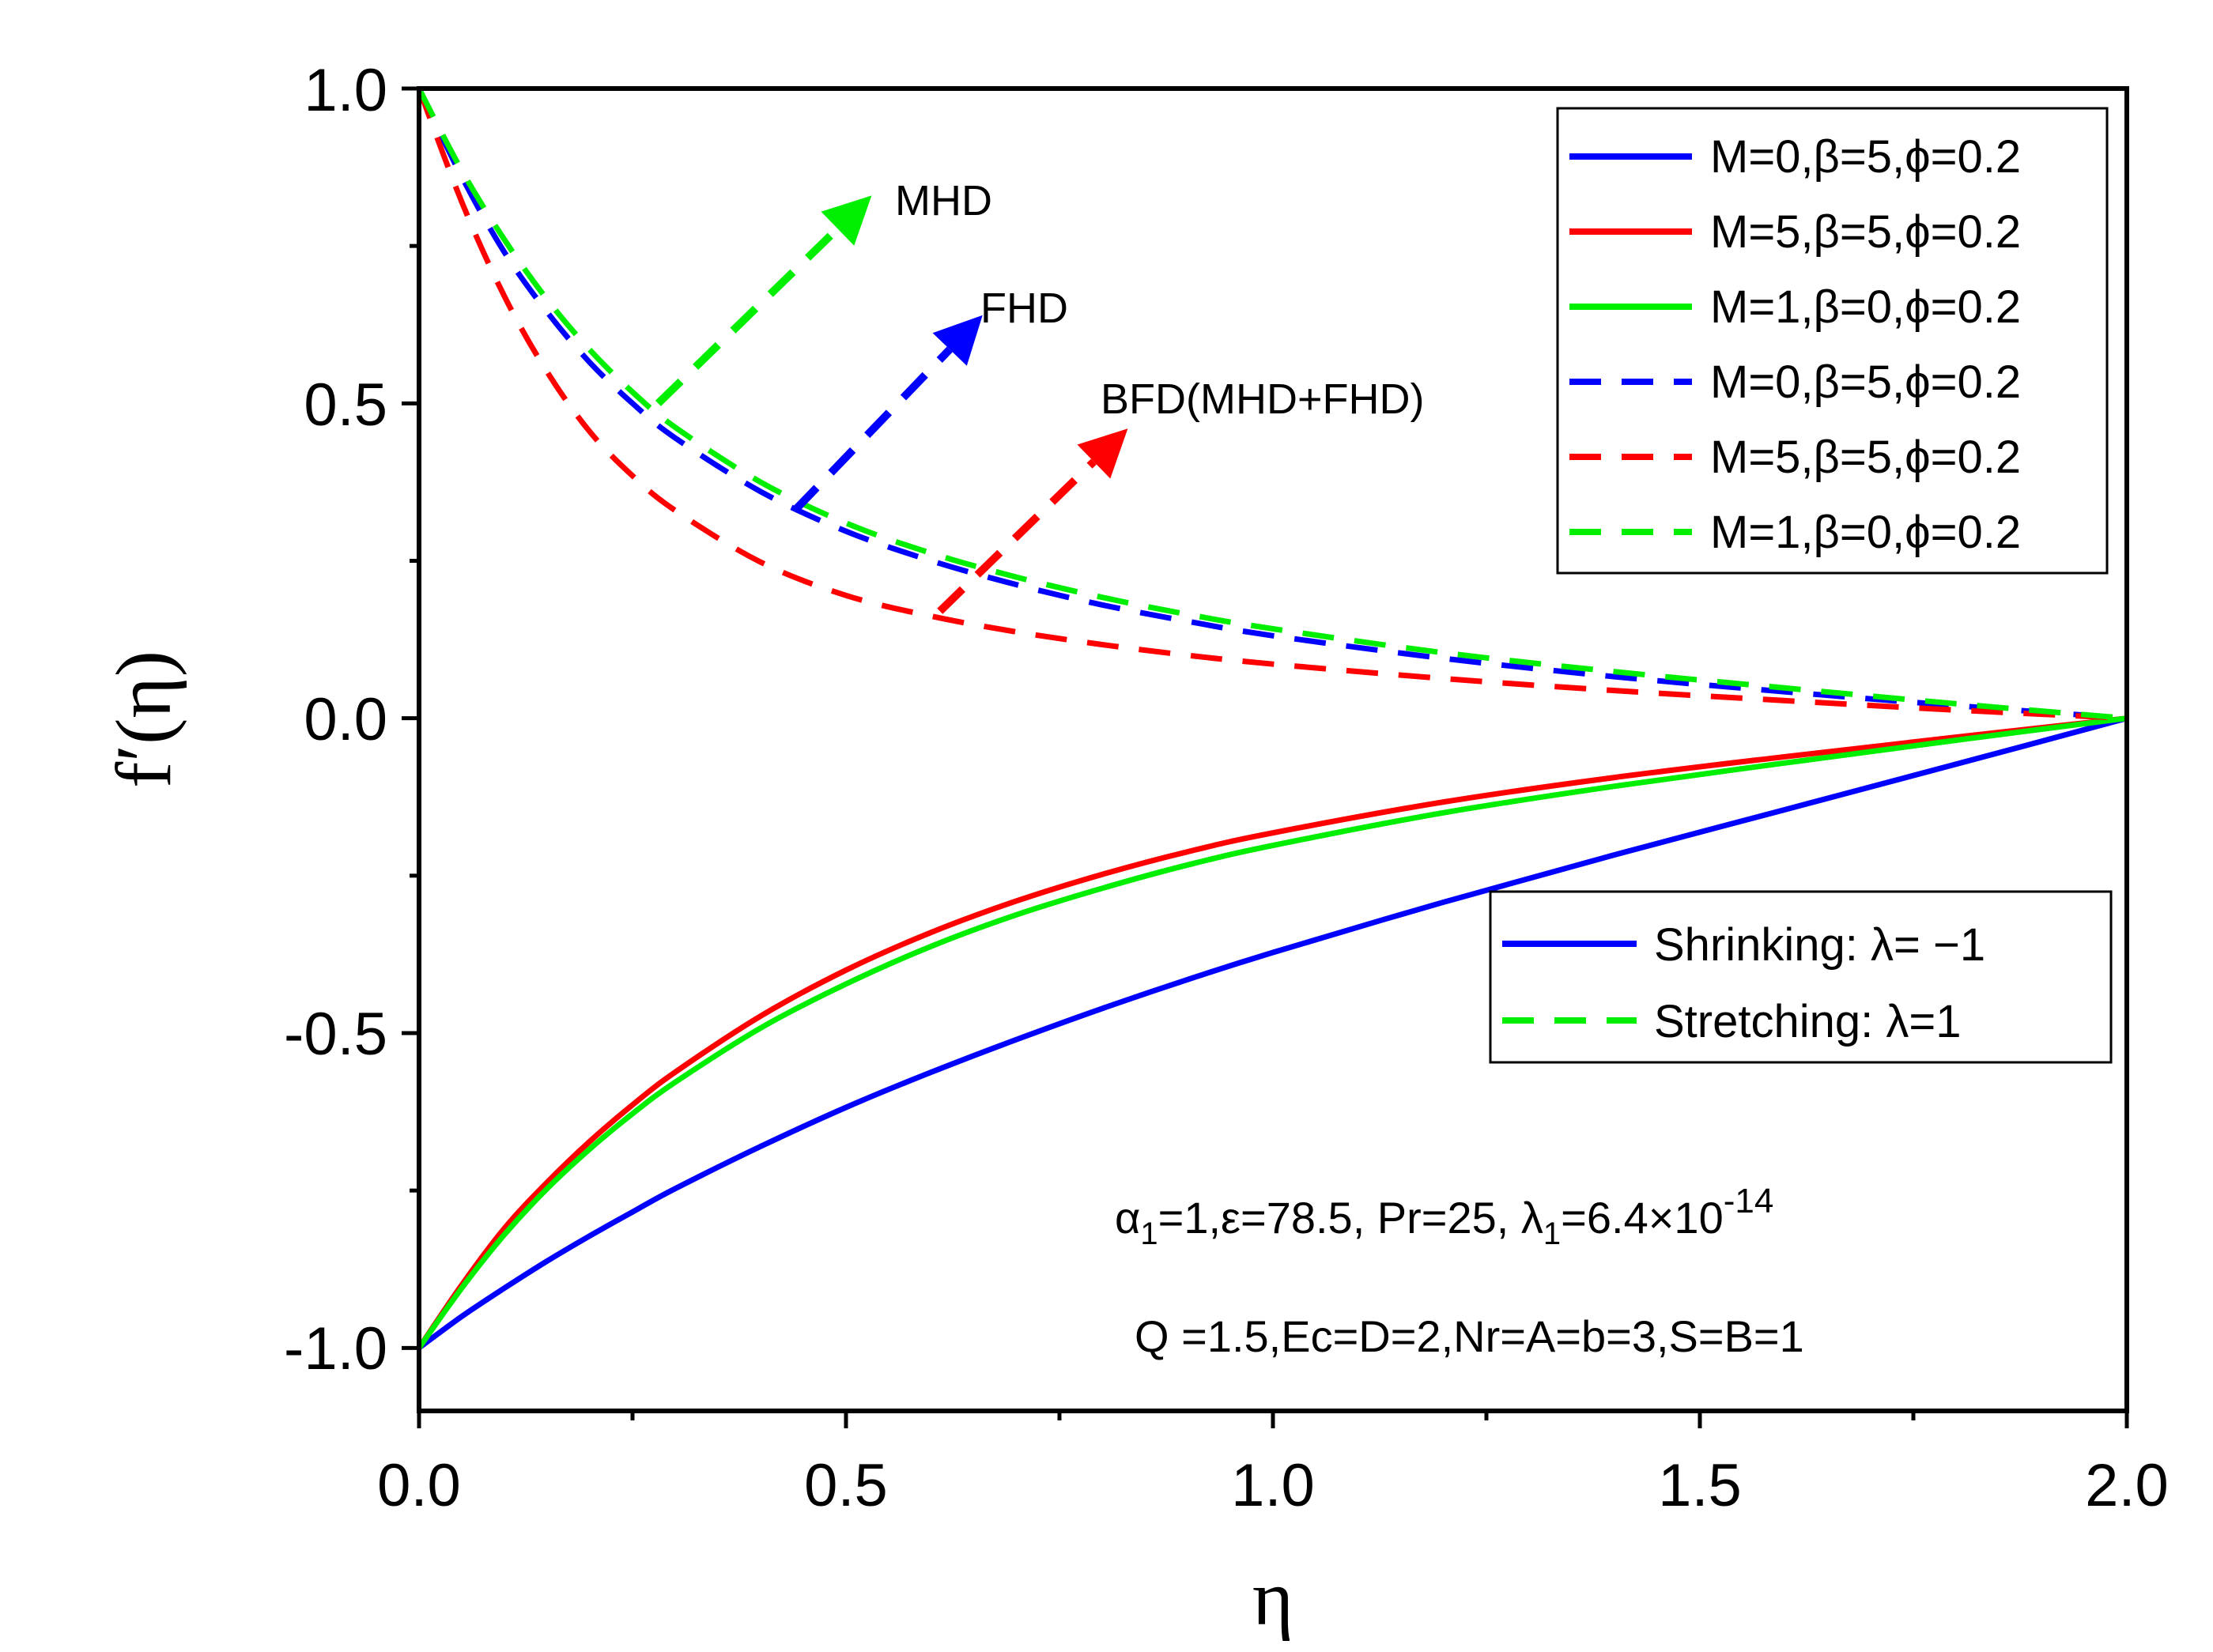  What do you see at coordinates (1339, 1218) in the screenshot?
I see `note-text: =1,ε=78.5, Pr=25,` at bounding box center [1339, 1218].